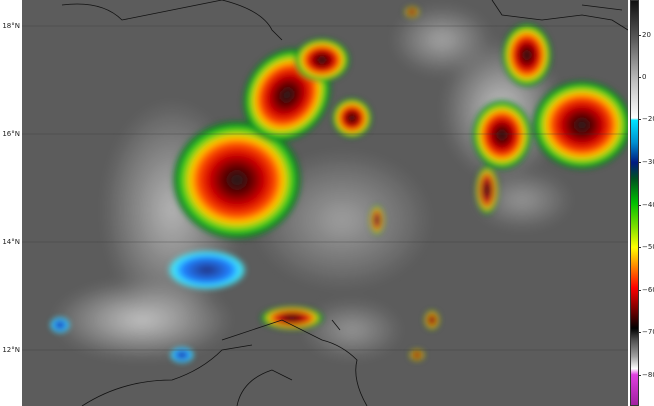 Image resolution: width=654 pixels, height=406 pixels. Describe the element at coordinates (648, 205) in the screenshot. I see `colorbar-tick: −40` at that location.